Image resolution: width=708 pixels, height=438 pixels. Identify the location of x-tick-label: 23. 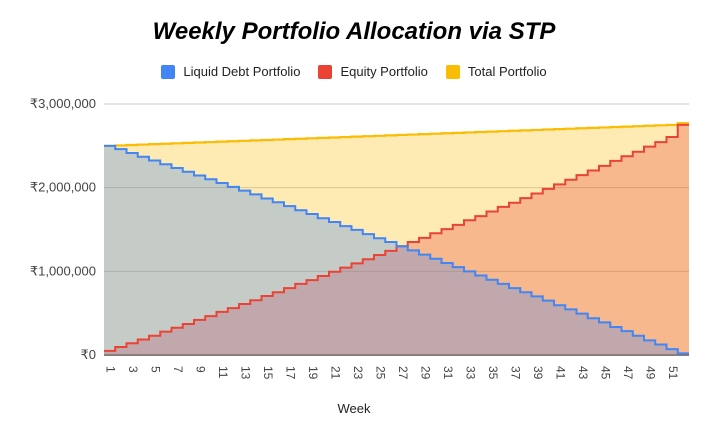
(358, 373).